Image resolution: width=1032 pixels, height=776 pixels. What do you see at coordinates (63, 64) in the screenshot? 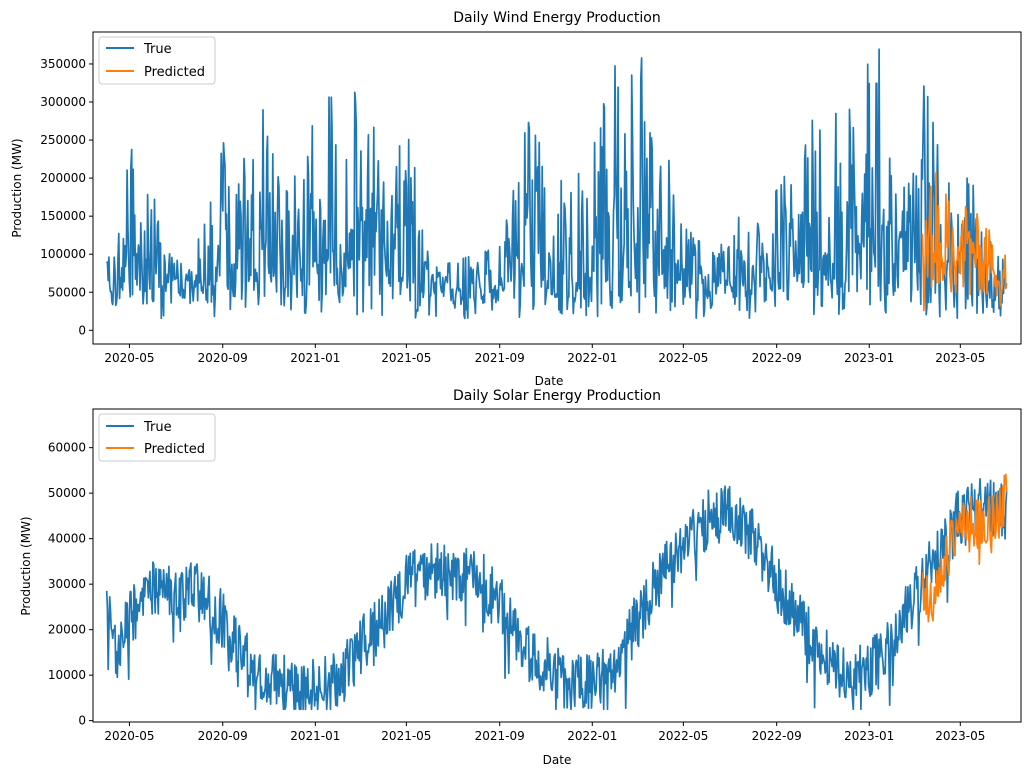
I see `wind-y-tick-label: 350000` at bounding box center [63, 64].